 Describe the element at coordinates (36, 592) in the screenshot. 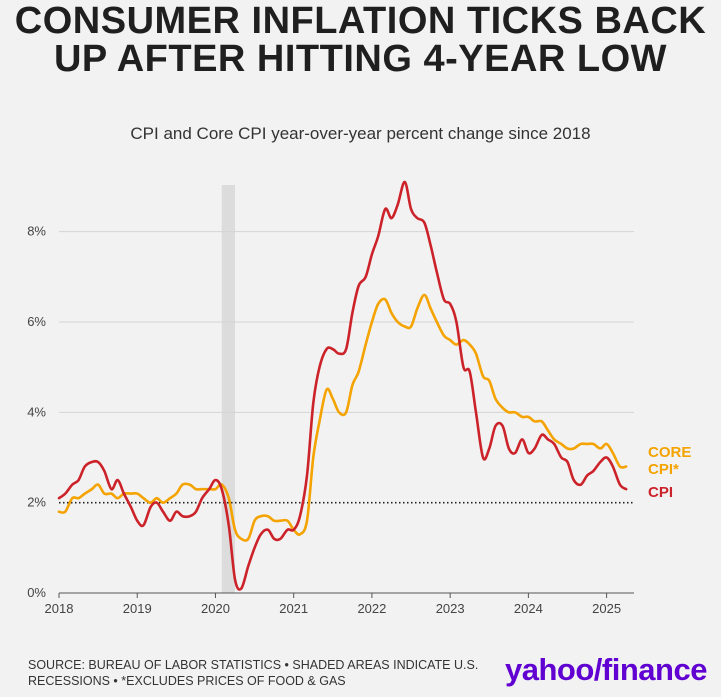

I see `y-tick-label: 0%` at that location.